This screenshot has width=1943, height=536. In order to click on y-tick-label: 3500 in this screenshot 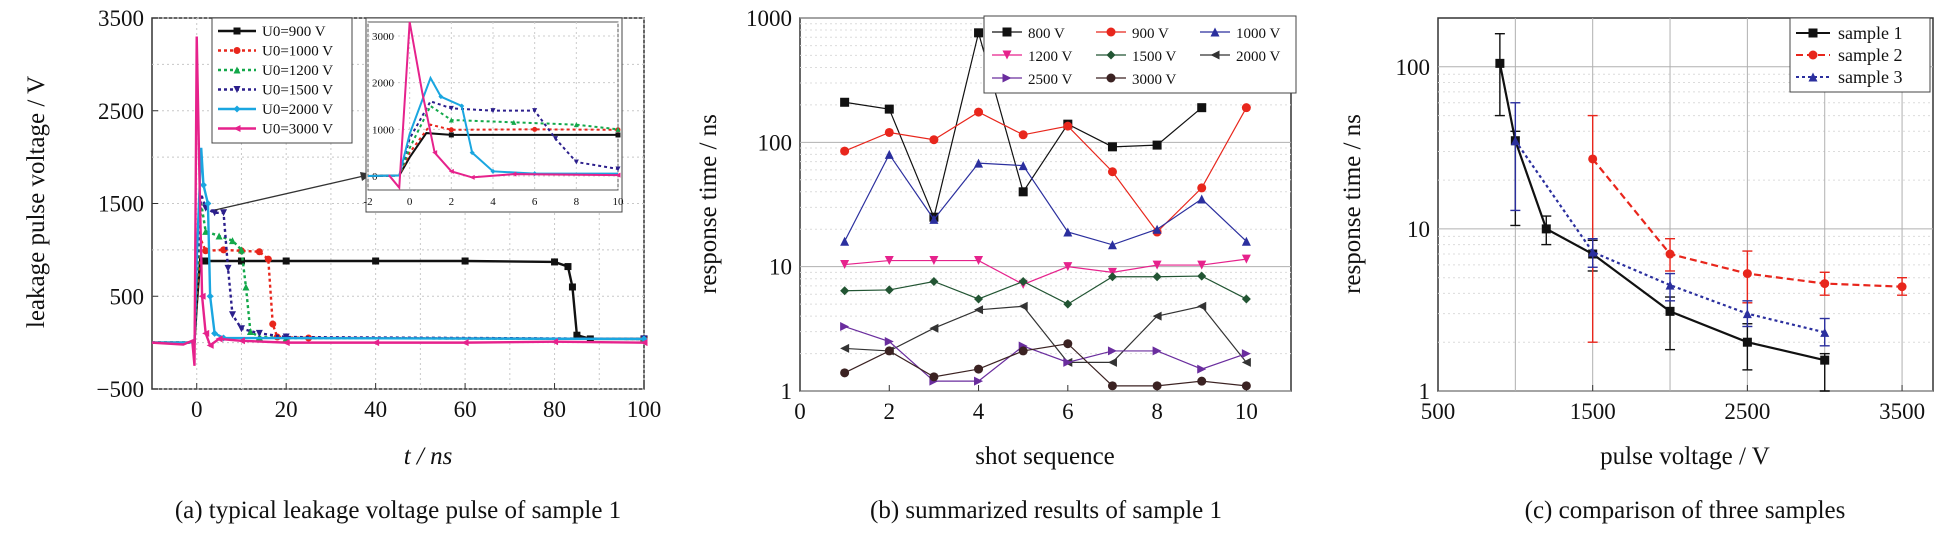, I will do `click(121, 18)`.